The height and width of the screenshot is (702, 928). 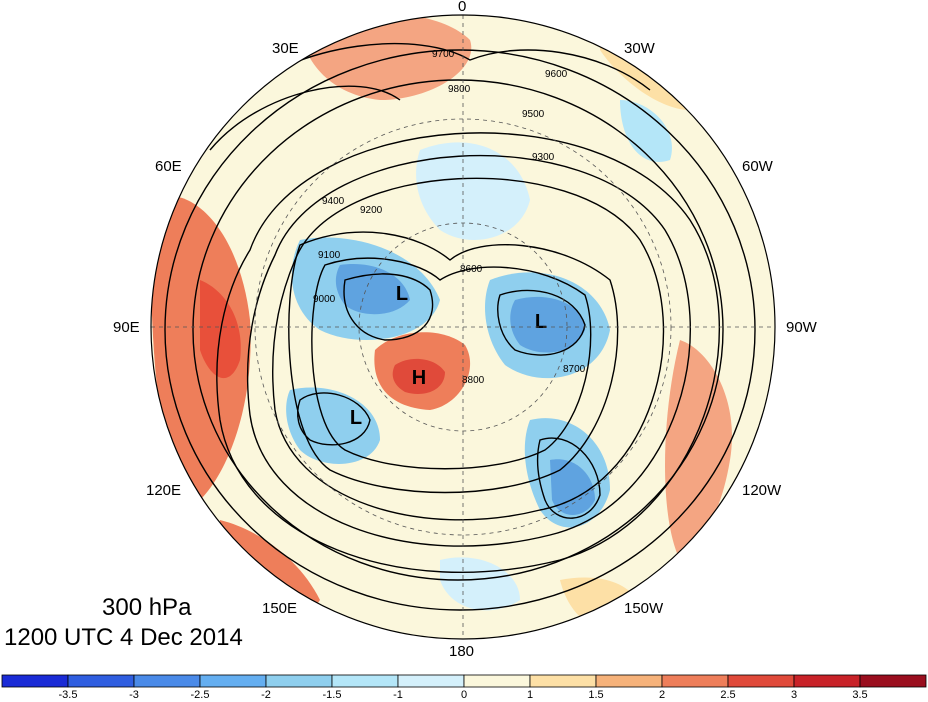 What do you see at coordinates (860, 695) in the screenshot?
I see `colorbar-tick-label: 3.5` at bounding box center [860, 695].